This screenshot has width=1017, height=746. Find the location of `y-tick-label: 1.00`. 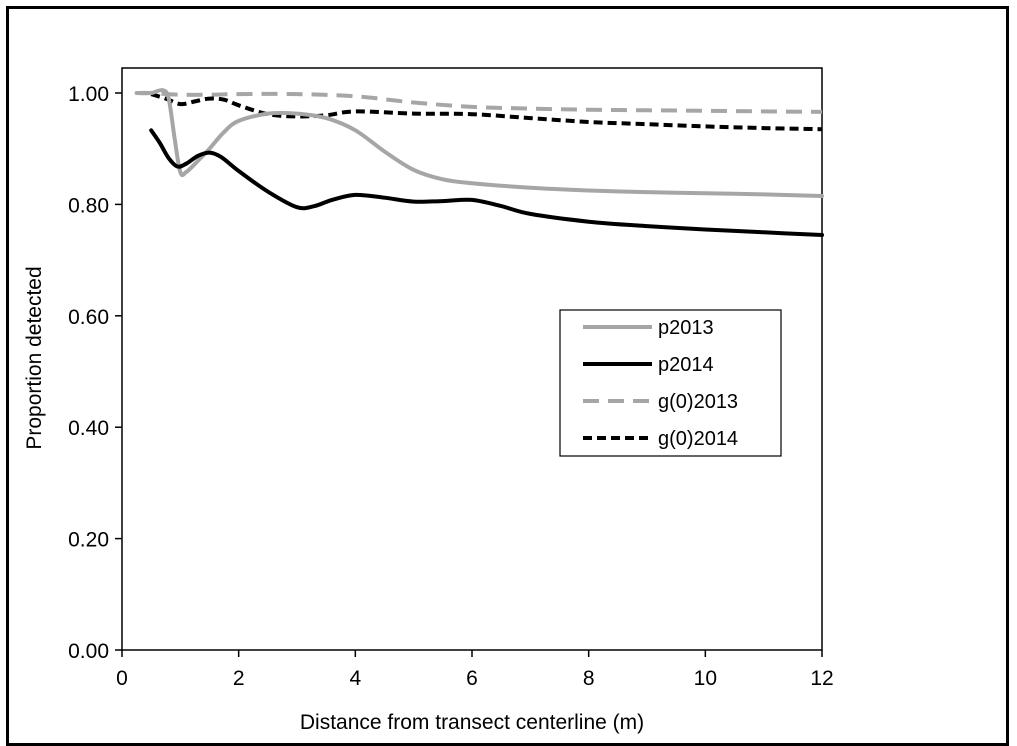

y-tick-label: 1.00 is located at coordinates (88, 94).